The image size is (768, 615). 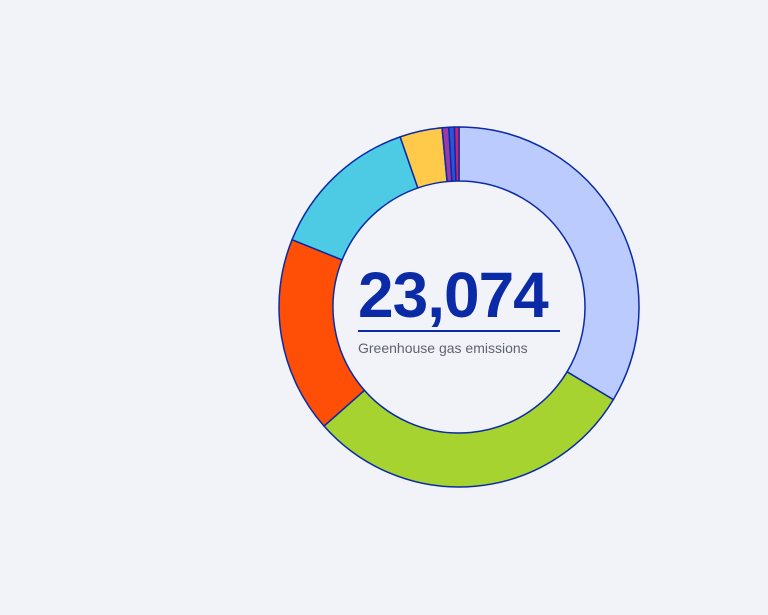 I want to click on total-emissions-label: Greenhouse gas emissions, so click(x=443, y=348).